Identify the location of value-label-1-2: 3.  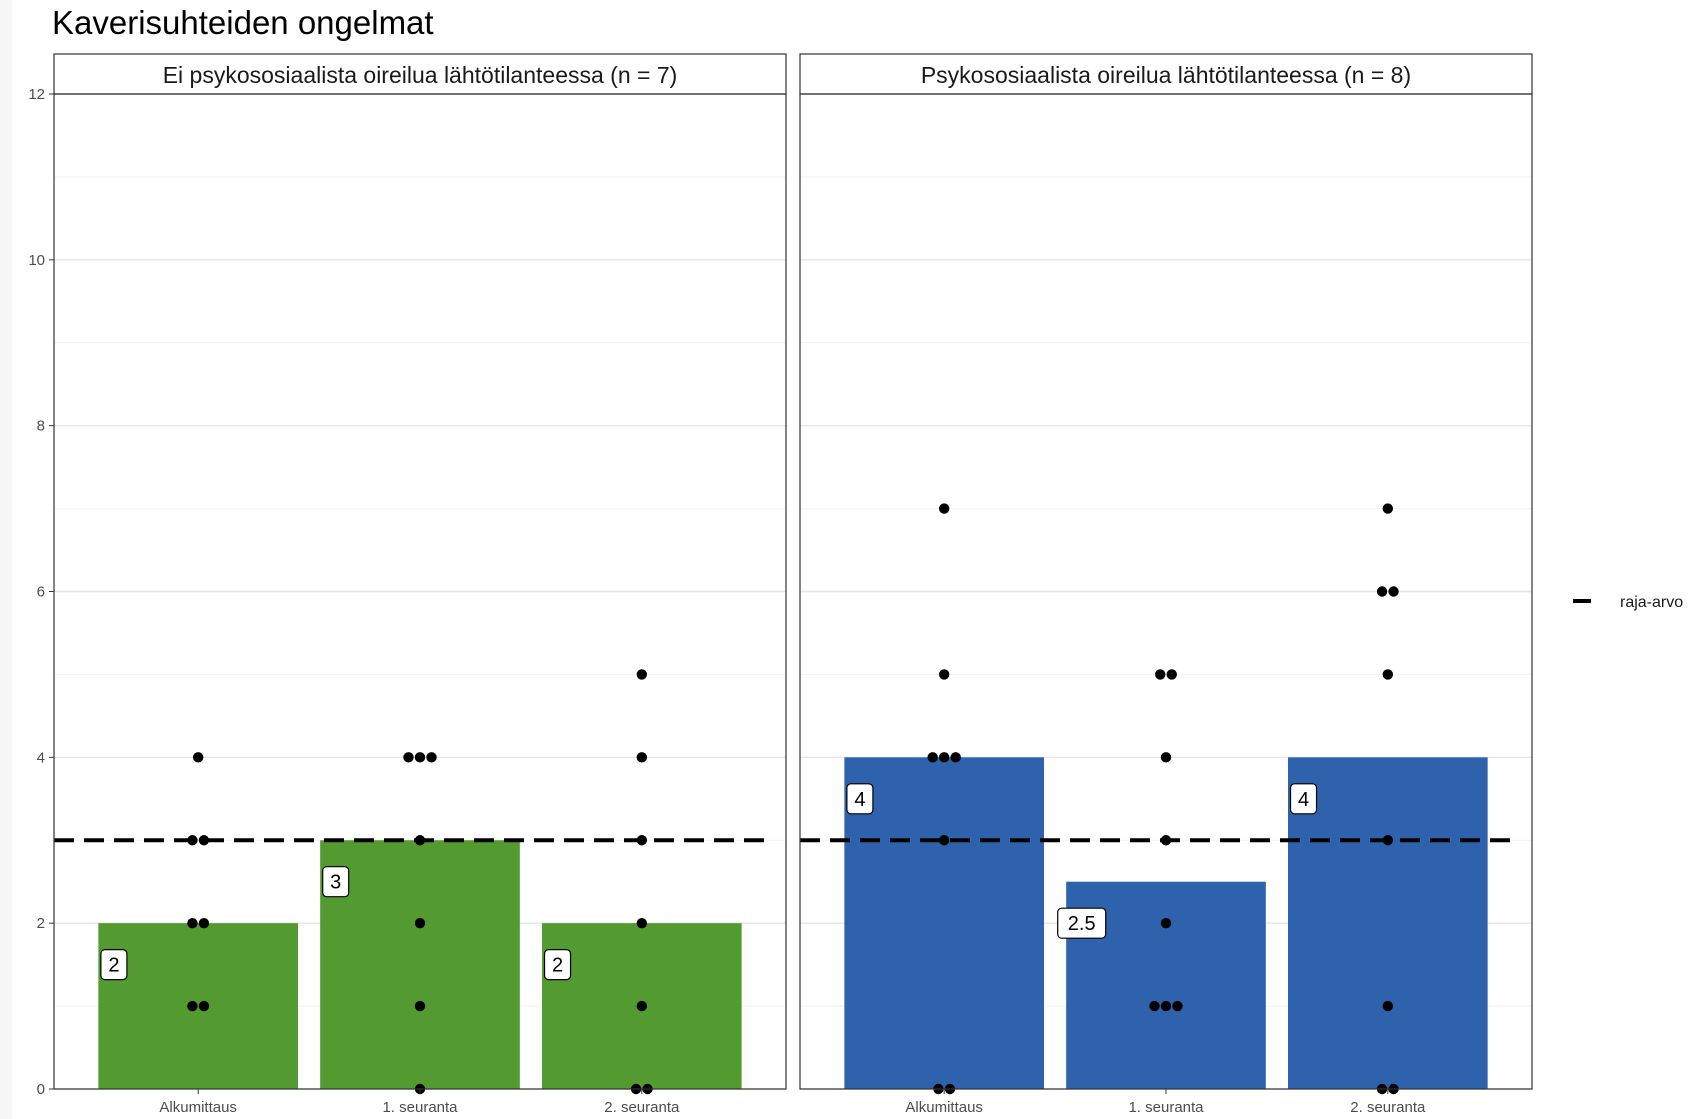
(336, 882).